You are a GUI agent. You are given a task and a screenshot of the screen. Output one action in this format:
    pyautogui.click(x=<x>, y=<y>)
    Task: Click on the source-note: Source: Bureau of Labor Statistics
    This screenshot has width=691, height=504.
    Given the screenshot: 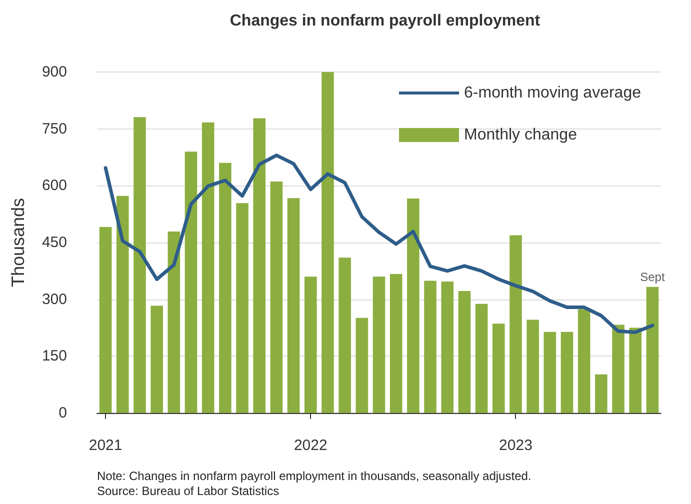 What is the action you would take?
    pyautogui.click(x=188, y=491)
    